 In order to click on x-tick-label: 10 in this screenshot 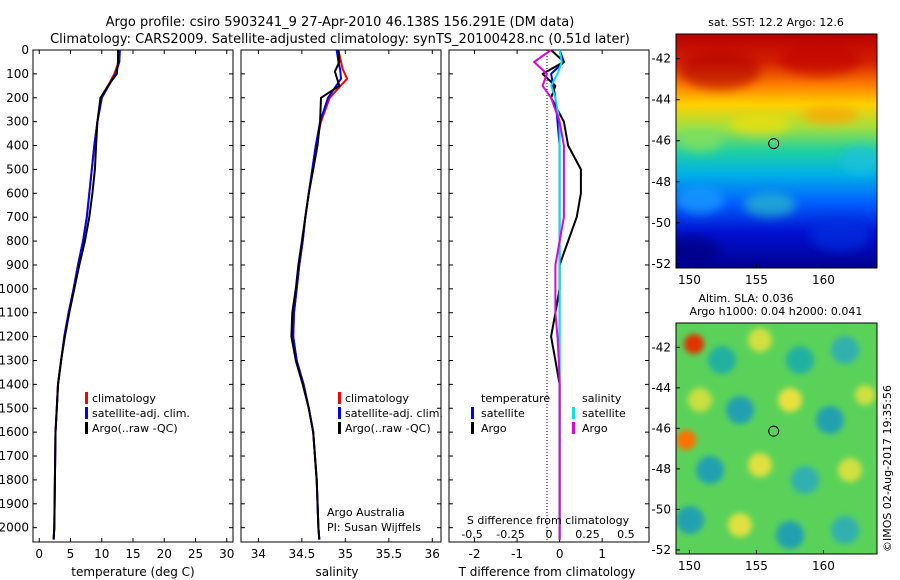, I will do `click(101, 554)`.